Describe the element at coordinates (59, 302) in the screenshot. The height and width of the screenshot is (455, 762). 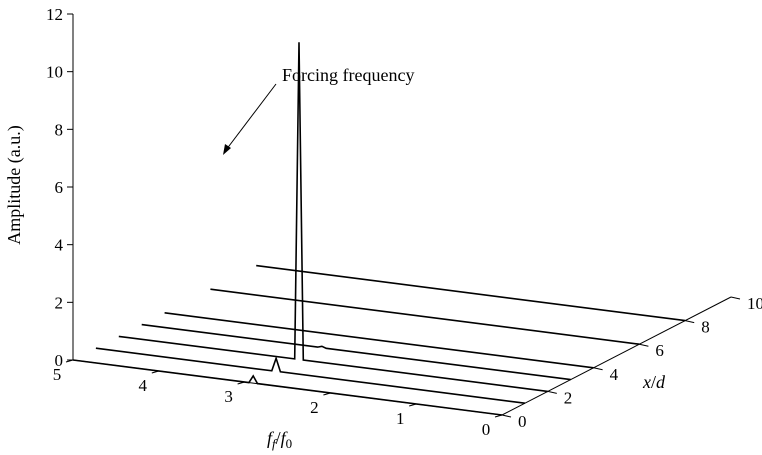
I see `amplitude-tick-label: 2` at that location.